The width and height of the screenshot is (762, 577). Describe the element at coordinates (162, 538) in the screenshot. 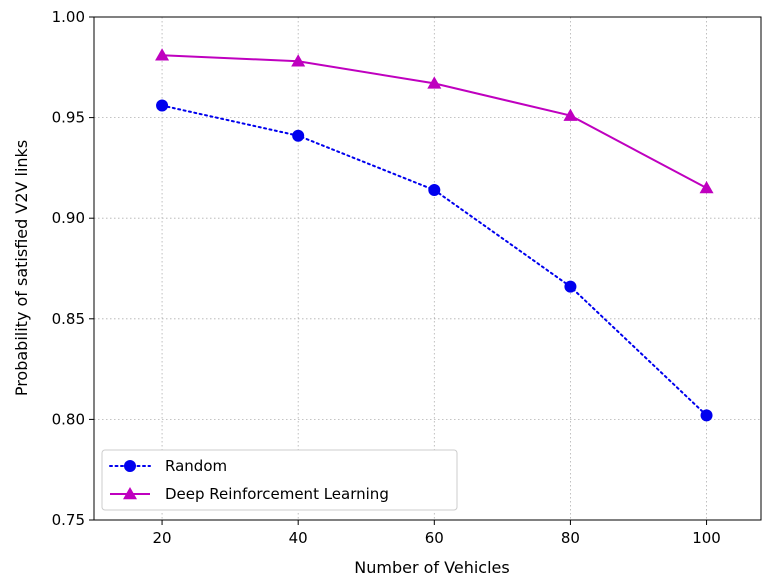

I see `x-tick-label: 20` at that location.